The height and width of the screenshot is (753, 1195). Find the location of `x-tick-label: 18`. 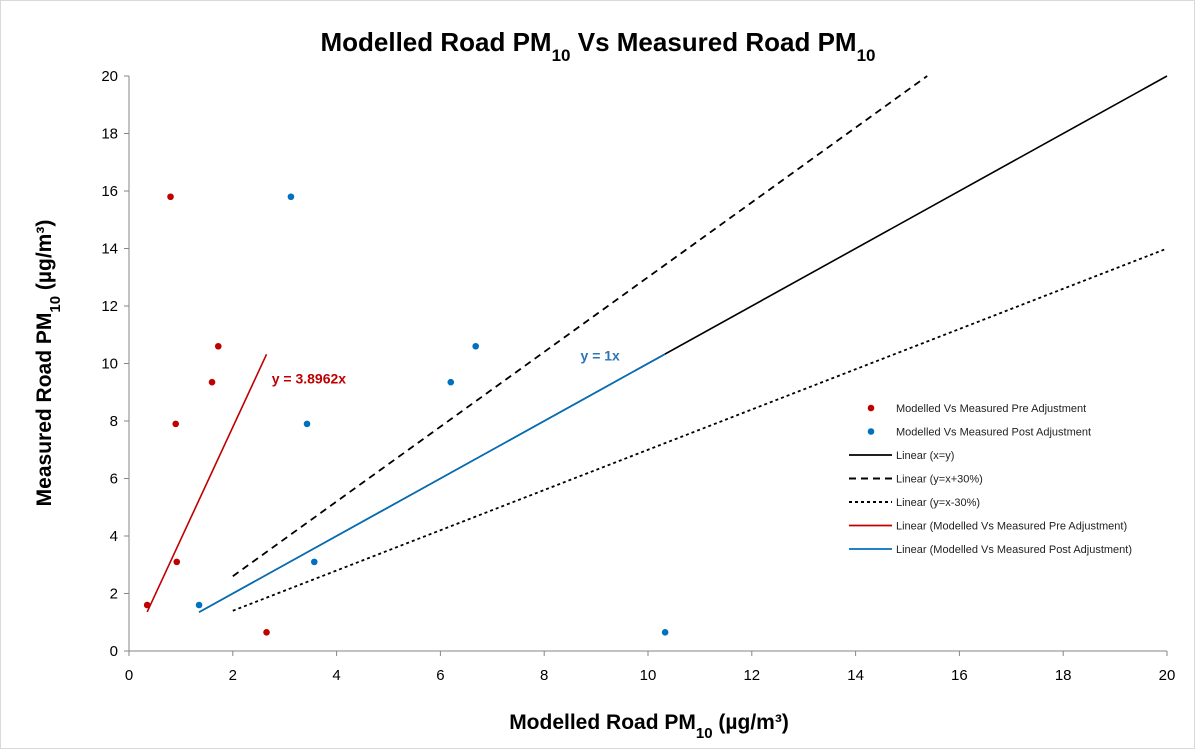

x-tick-label: 18 is located at coordinates (1063, 675).